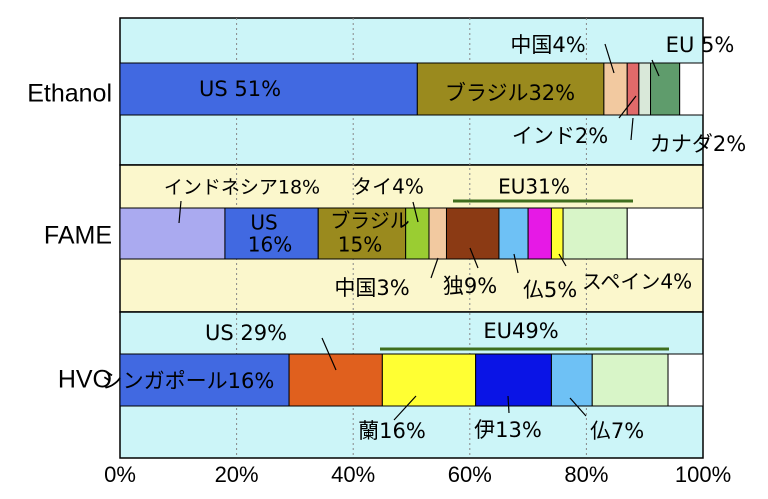 This screenshot has height=499, width=768. What do you see at coordinates (270, 245) in the screenshot?
I see `data-label-fame-2: 16%` at bounding box center [270, 245].